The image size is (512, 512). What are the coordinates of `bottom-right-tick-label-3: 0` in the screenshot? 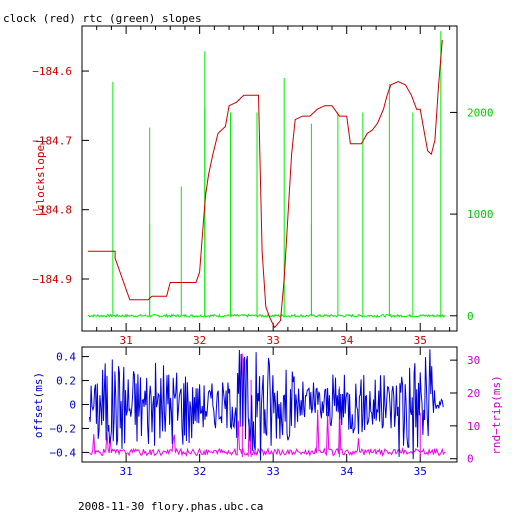 It's located at (470, 459).